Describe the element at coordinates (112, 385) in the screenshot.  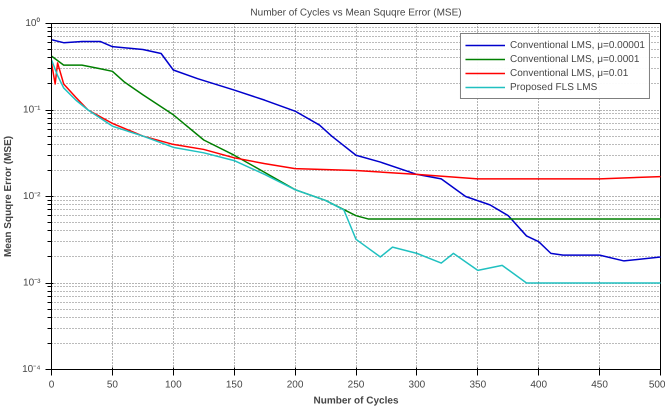
I see `x-tick-label: 50` at that location.